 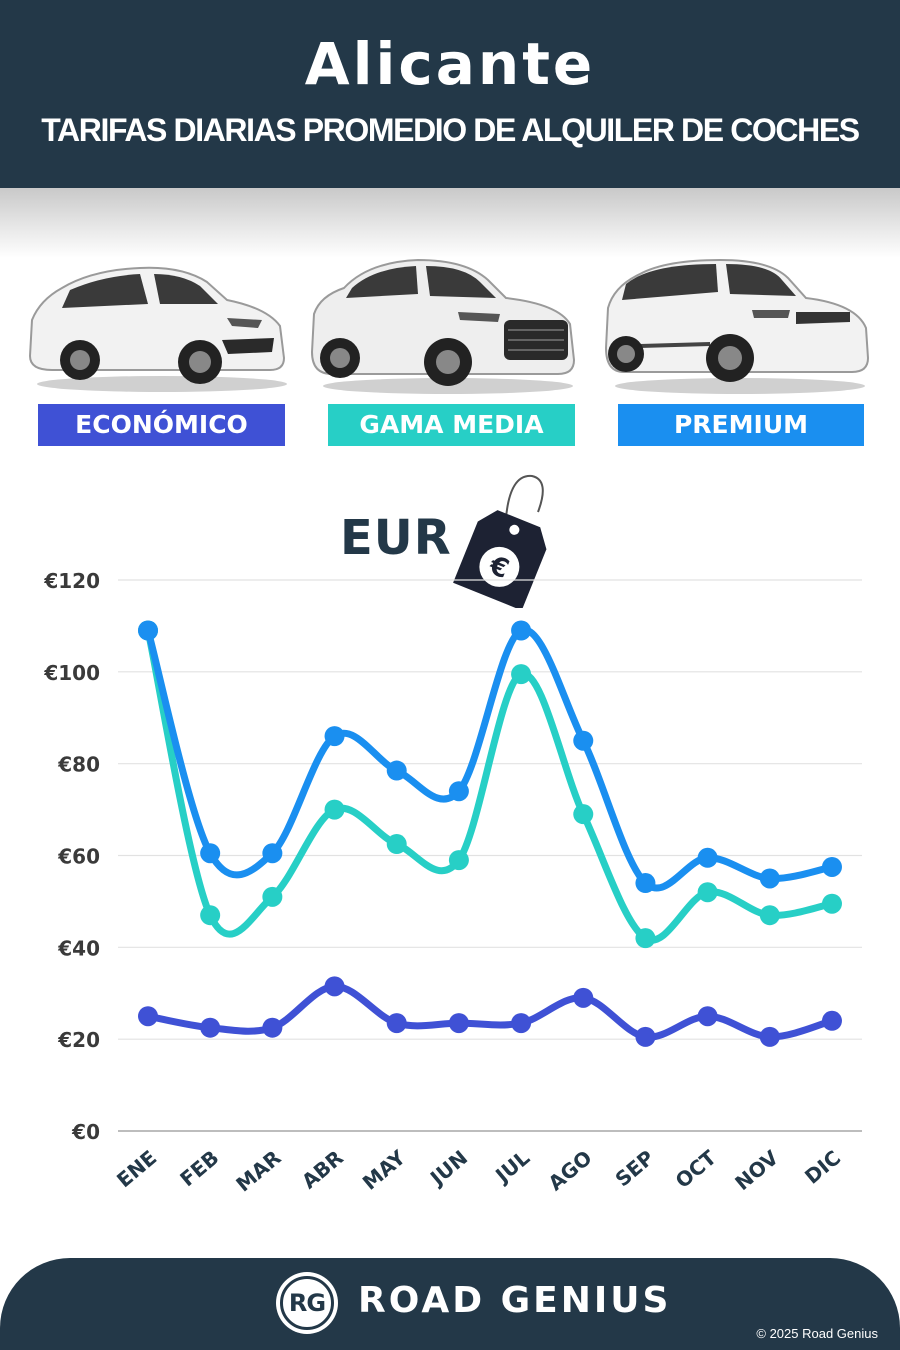 I want to click on y-tick-label: €80, so click(x=78, y=765).